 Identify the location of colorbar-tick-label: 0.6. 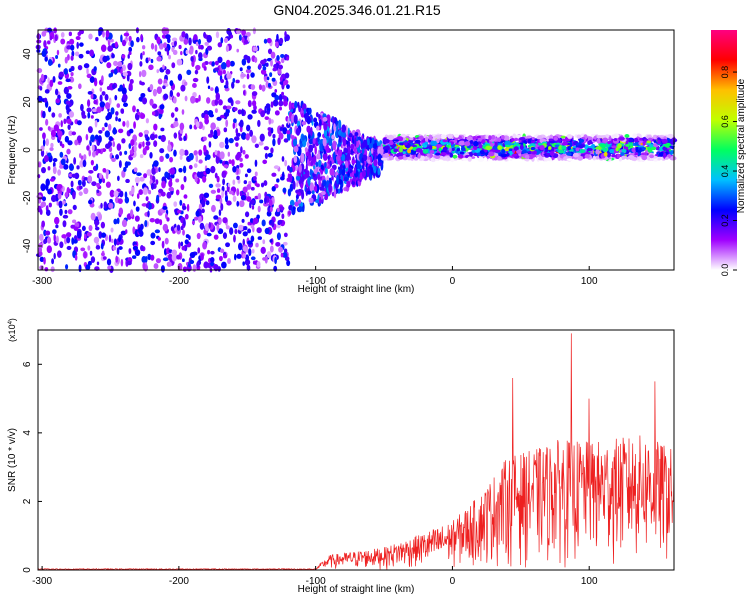
(725, 121).